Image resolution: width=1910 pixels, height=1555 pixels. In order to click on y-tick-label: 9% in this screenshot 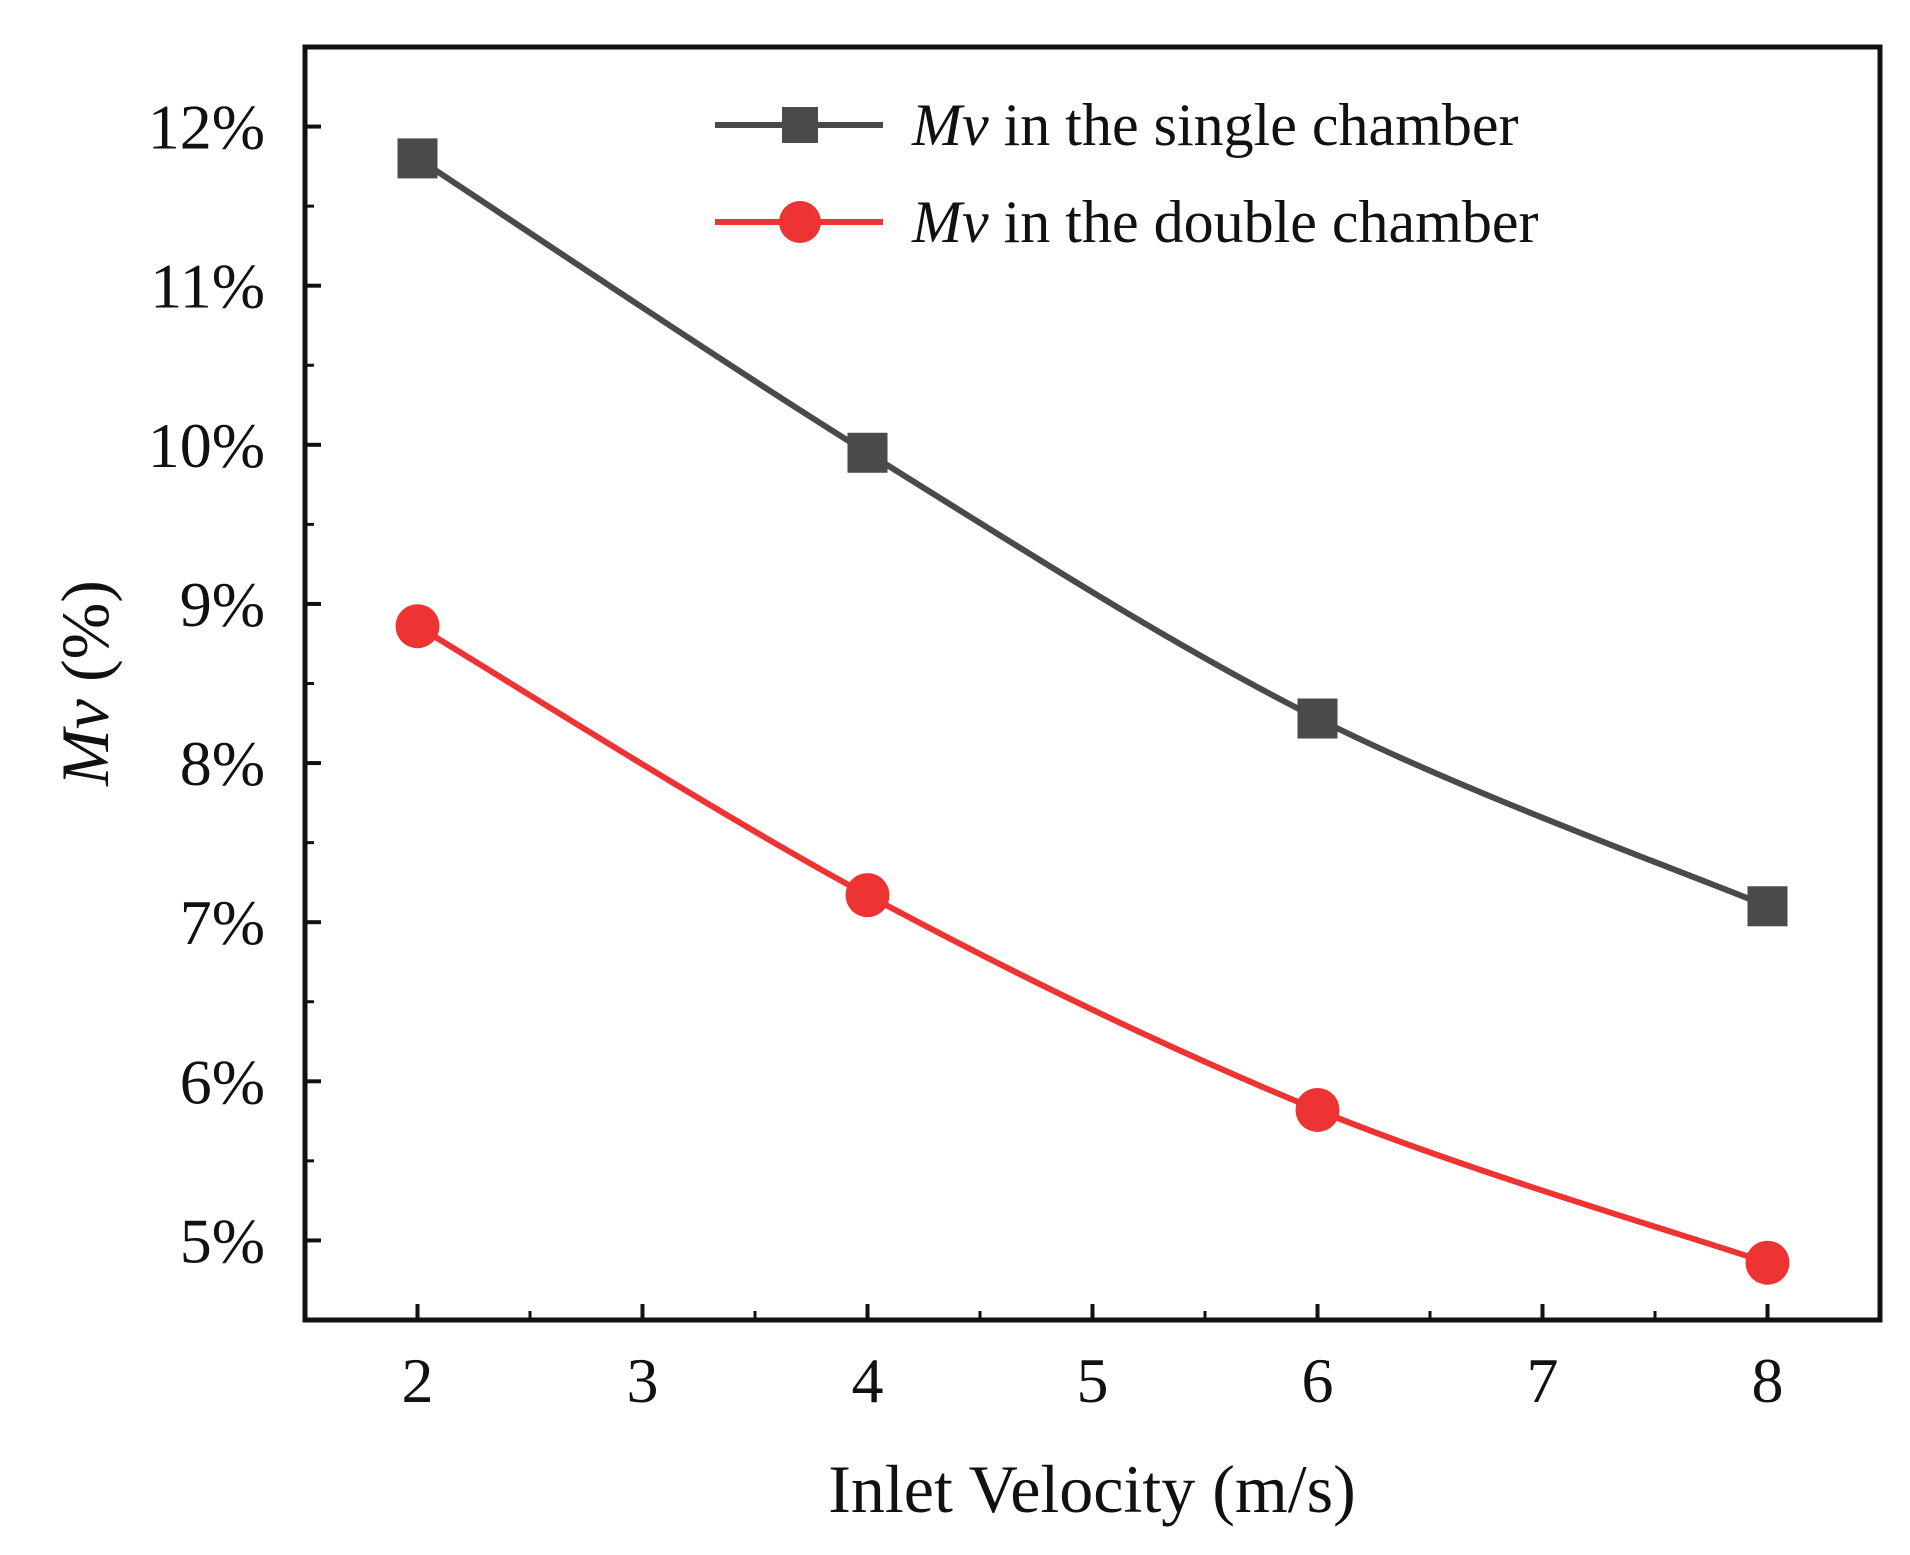, I will do `click(222, 604)`.